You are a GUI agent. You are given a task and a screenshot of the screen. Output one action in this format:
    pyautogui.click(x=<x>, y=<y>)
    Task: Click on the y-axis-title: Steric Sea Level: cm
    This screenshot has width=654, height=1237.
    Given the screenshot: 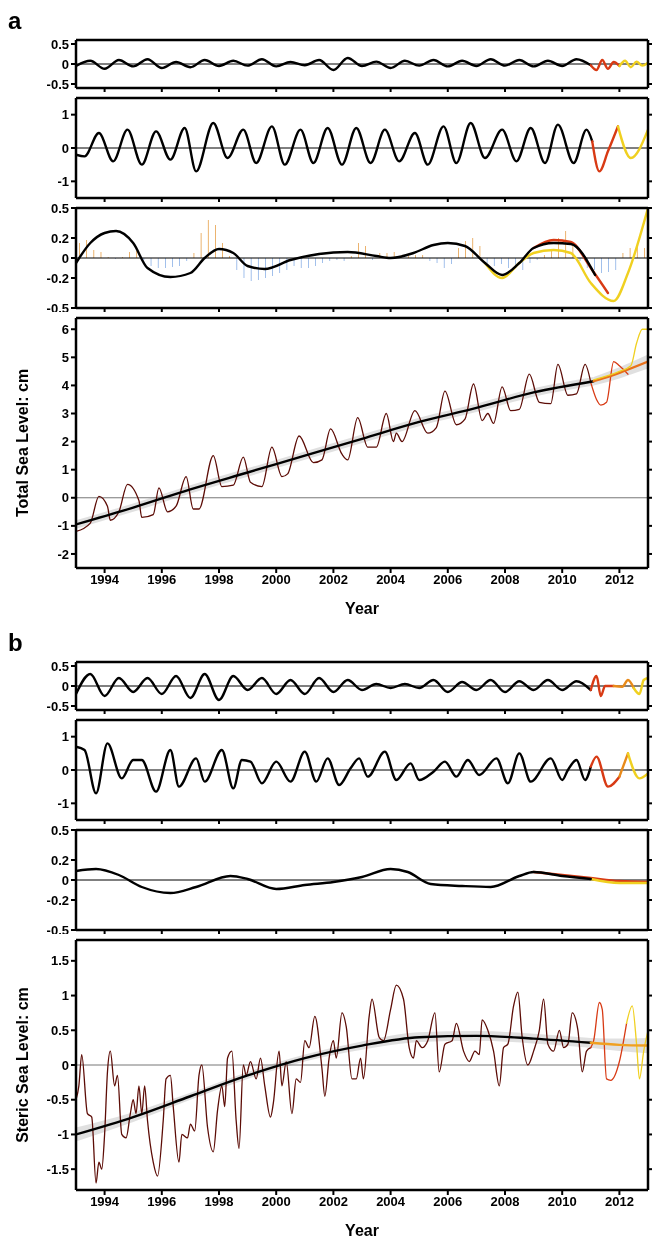 What is the action you would take?
    pyautogui.click(x=22, y=1065)
    